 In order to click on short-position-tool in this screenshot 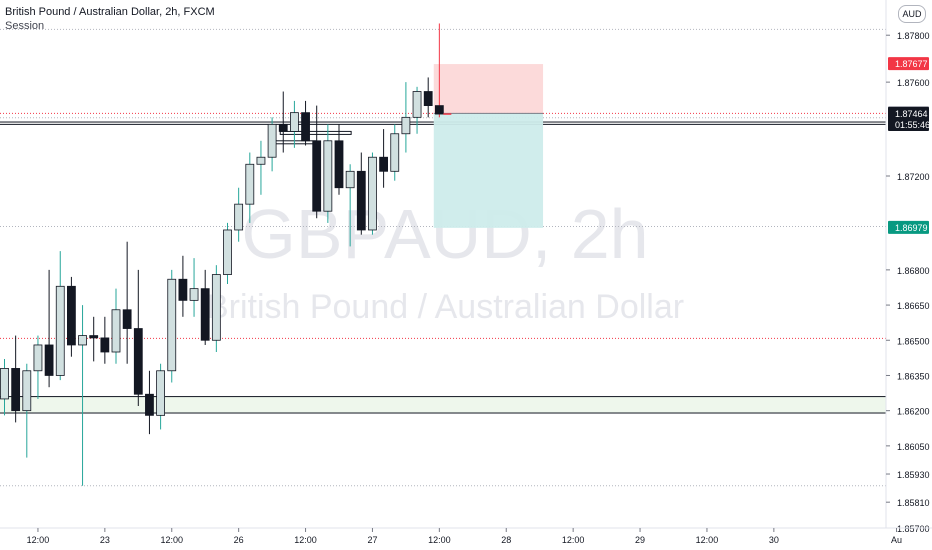, I will do `click(488, 146)`.